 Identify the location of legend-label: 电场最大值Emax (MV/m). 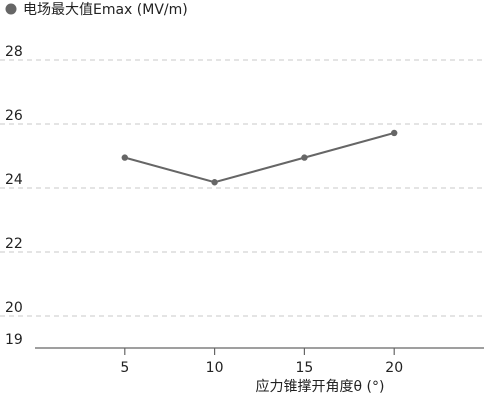
(105, 10).